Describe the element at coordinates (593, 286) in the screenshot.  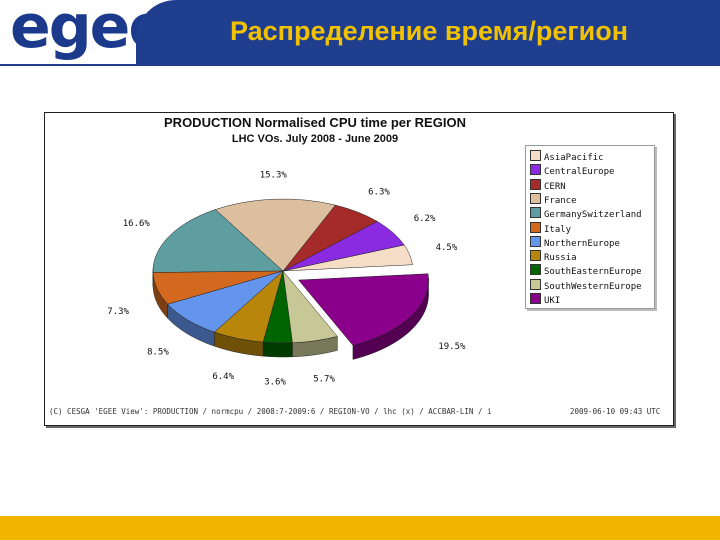
I see `legend-label: SouthWesternEurope` at that location.